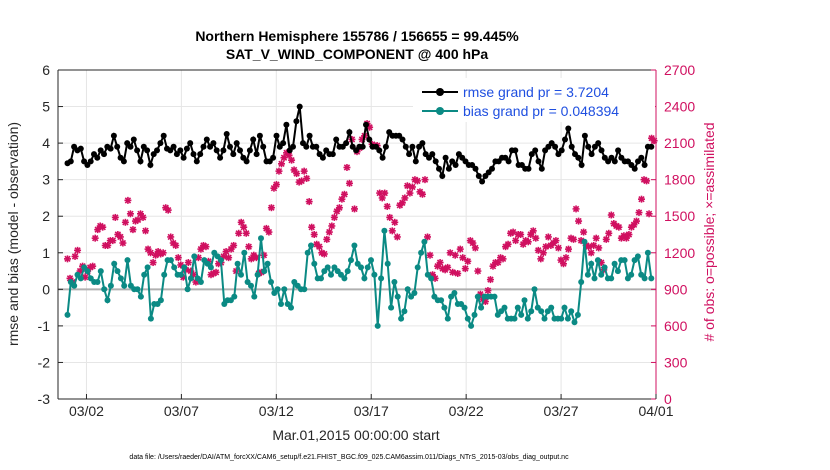  I want to click on y-tick-label-right: 1500, so click(679, 216).